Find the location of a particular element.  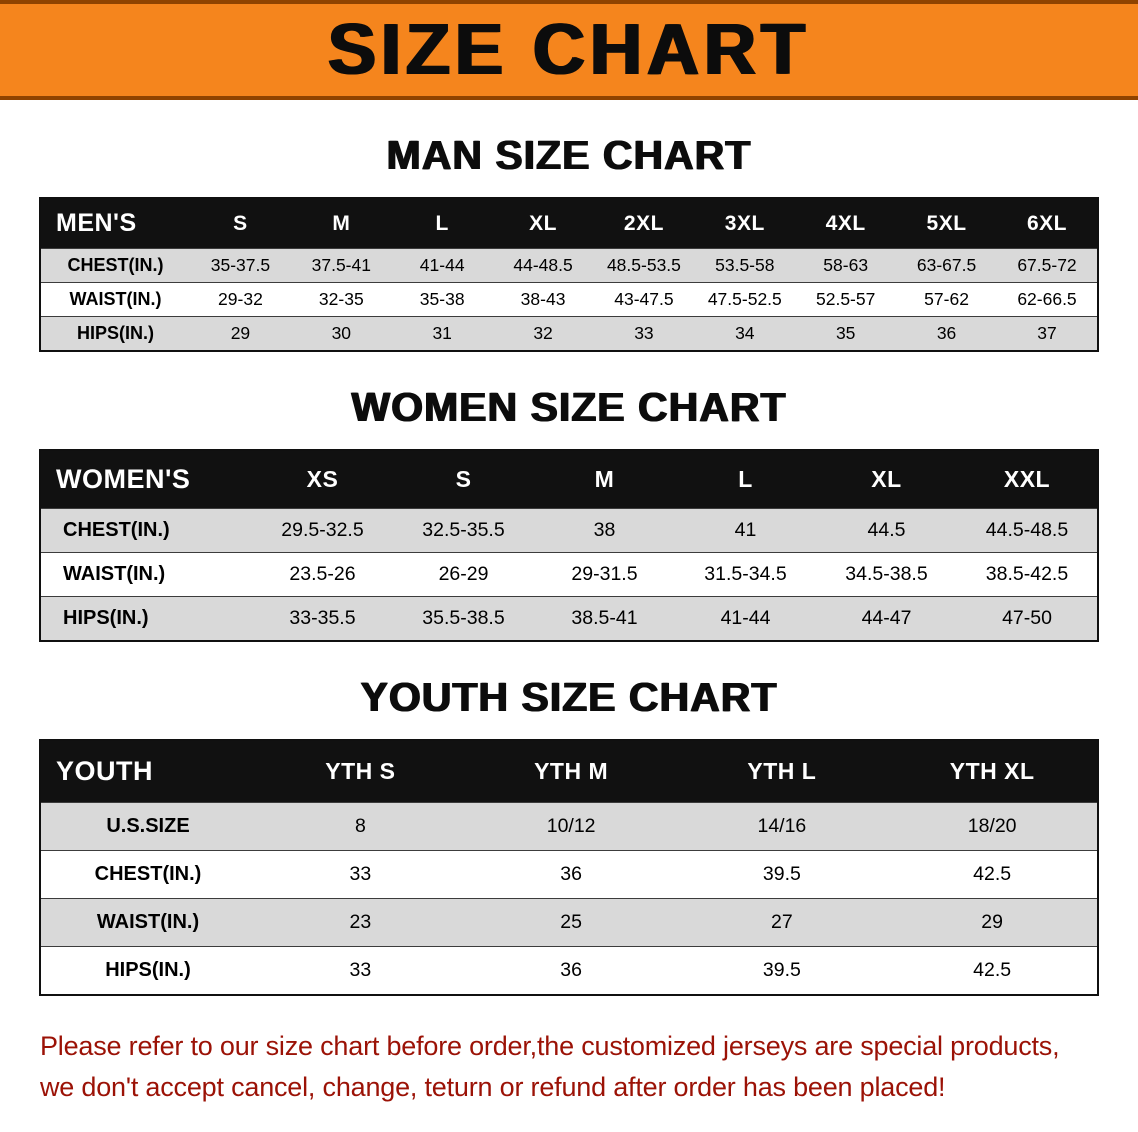

size-value-cell: 67.5-72 is located at coordinates (1047, 265).